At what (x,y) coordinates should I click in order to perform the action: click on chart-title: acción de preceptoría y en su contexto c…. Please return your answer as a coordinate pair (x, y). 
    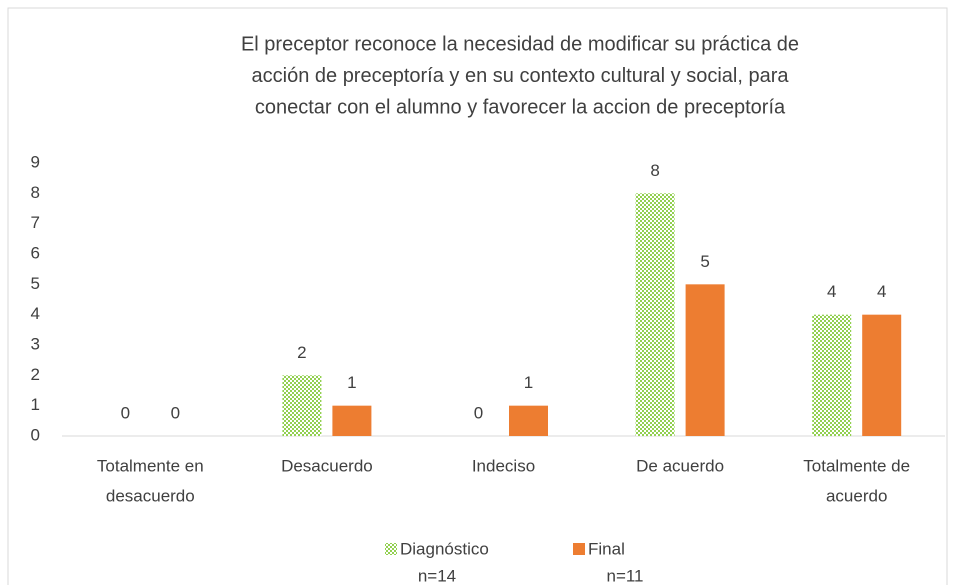
    Looking at the image, I should click on (521, 76).